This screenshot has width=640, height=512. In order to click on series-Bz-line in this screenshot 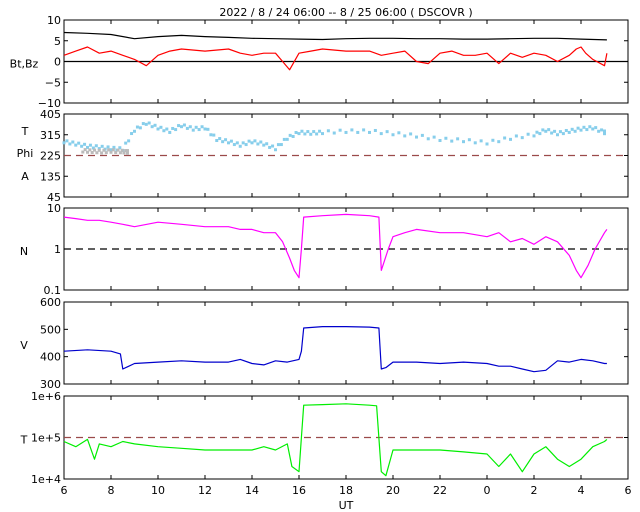, I will do `click(335, 58)`.